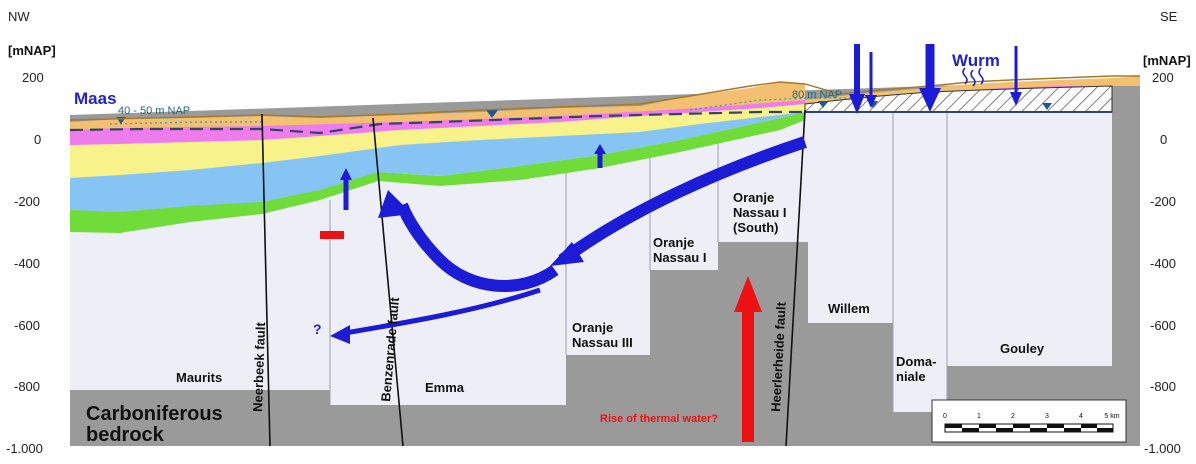  I want to click on scale-bar: 0 1 2 3 4 5 km, so click(1029, 421).